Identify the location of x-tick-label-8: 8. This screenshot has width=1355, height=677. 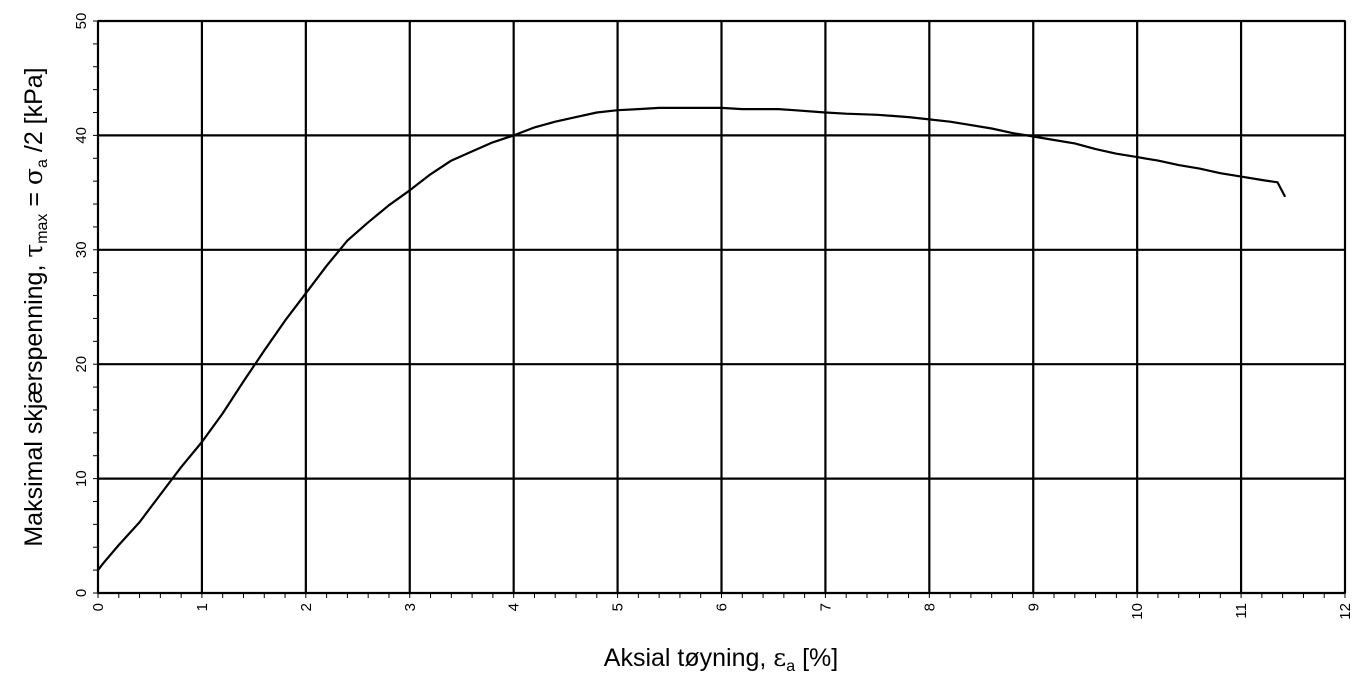
(929, 607).